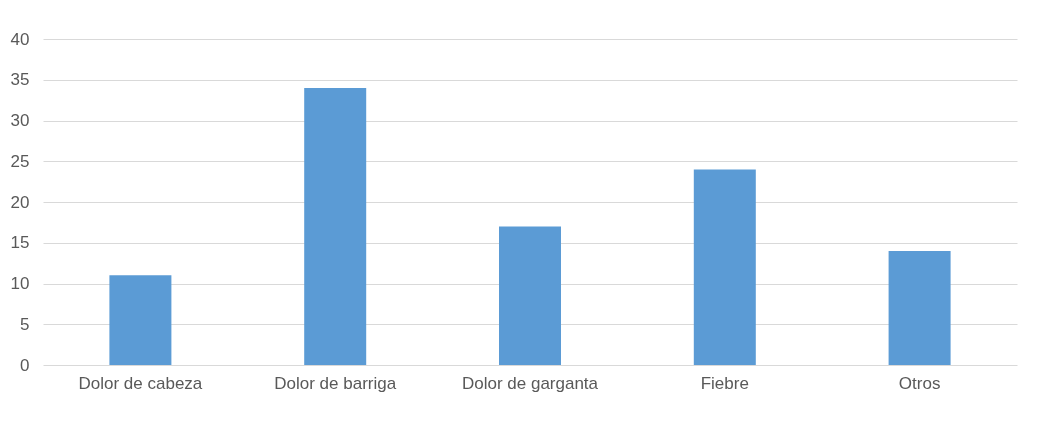 This screenshot has height=421, width=1057. What do you see at coordinates (919, 383) in the screenshot?
I see `x-tick-label: Otros` at bounding box center [919, 383].